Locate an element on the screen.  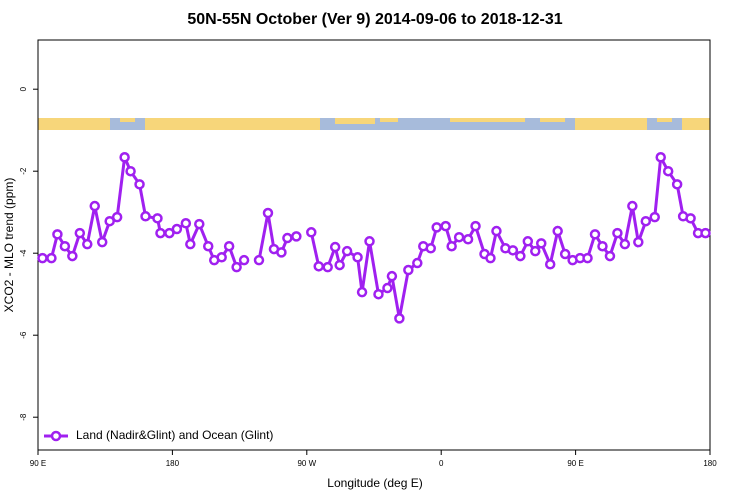
y-tick-label: -8 is located at coordinates (23, 417).